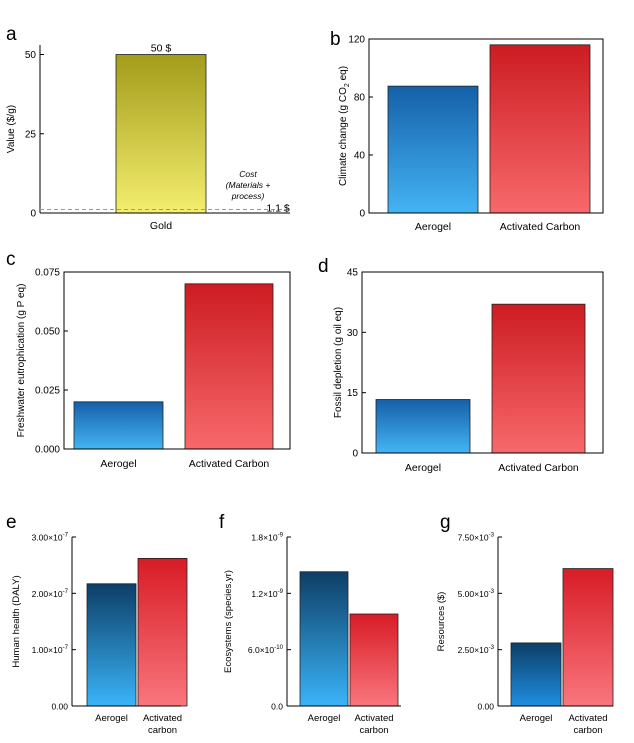 This screenshot has height=743, width=634. I want to click on xtick-label-f-1-1: carbon, so click(373, 730).